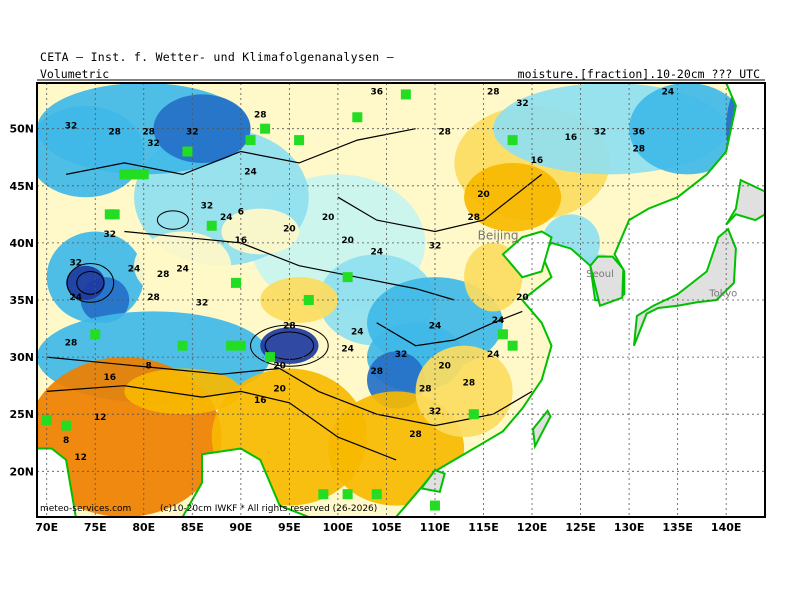 The width and height of the screenshot is (800, 600). I want to click on lon-tick-label: 75E, so click(95, 527).